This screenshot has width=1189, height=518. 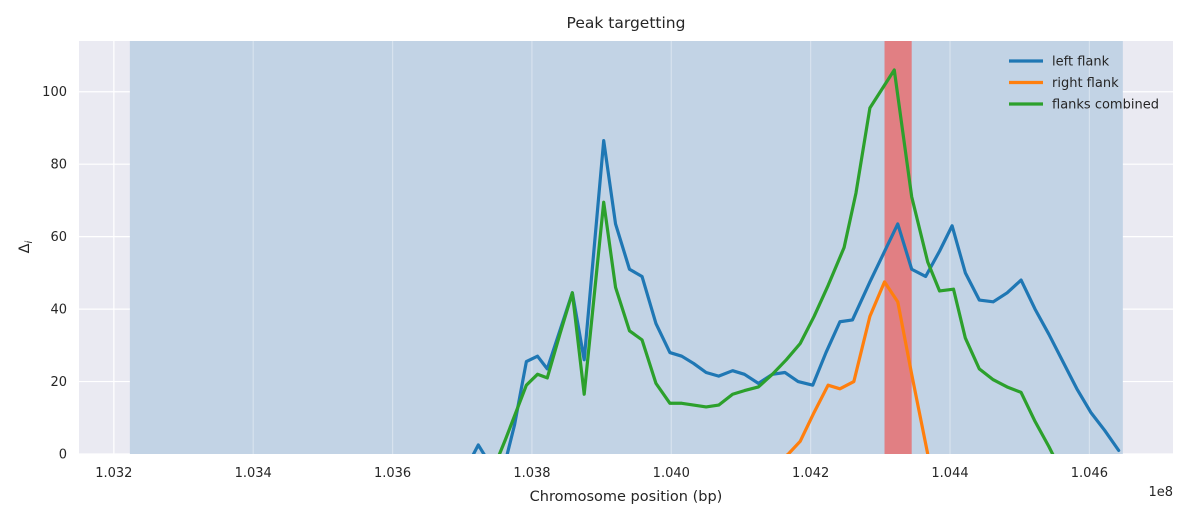 What do you see at coordinates (626, 23) in the screenshot?
I see `chart-title: Peak targetting` at bounding box center [626, 23].